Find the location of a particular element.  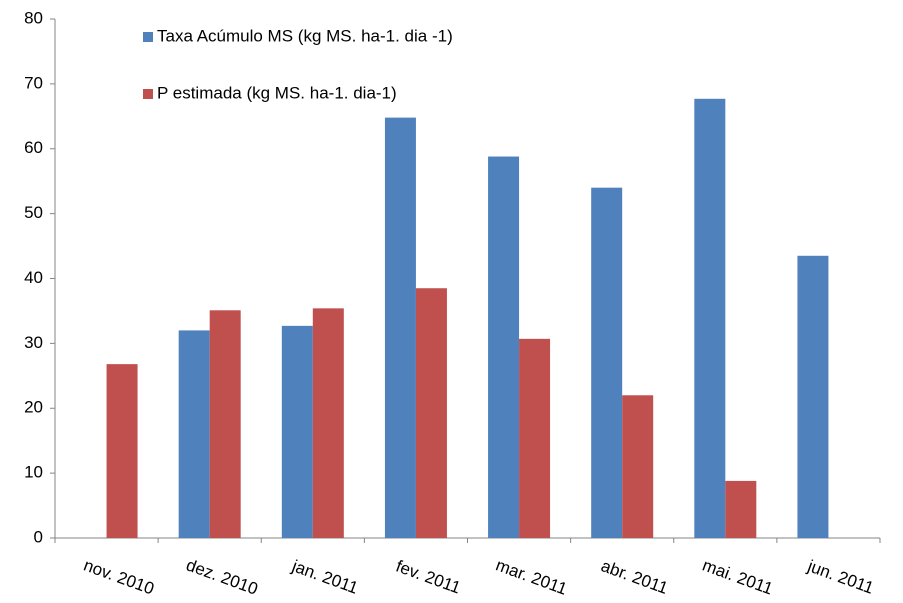

y-tick-label: 50 is located at coordinates (33, 212).